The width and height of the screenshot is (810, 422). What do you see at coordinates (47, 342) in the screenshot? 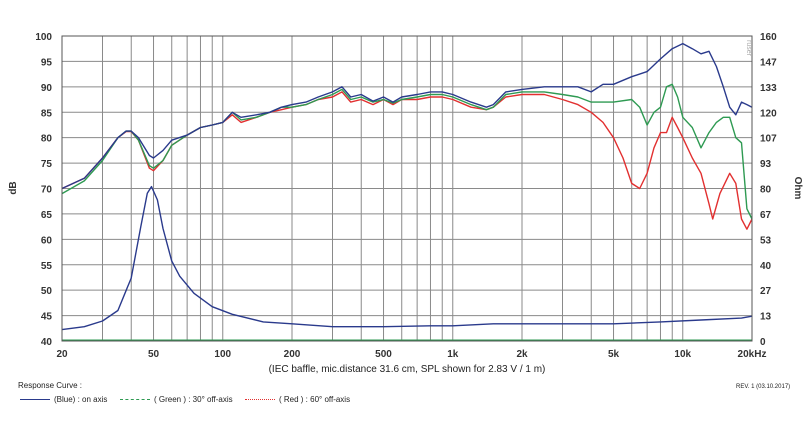
I see `y-tick-label-left: 40` at bounding box center [47, 342].